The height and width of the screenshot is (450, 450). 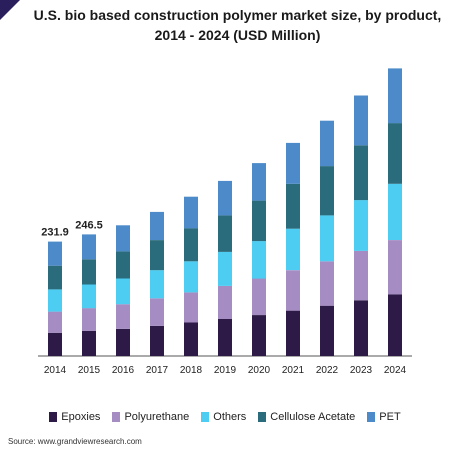 What do you see at coordinates (157, 312) in the screenshot?
I see `bar-segment-polyurethane-2017` at bounding box center [157, 312].